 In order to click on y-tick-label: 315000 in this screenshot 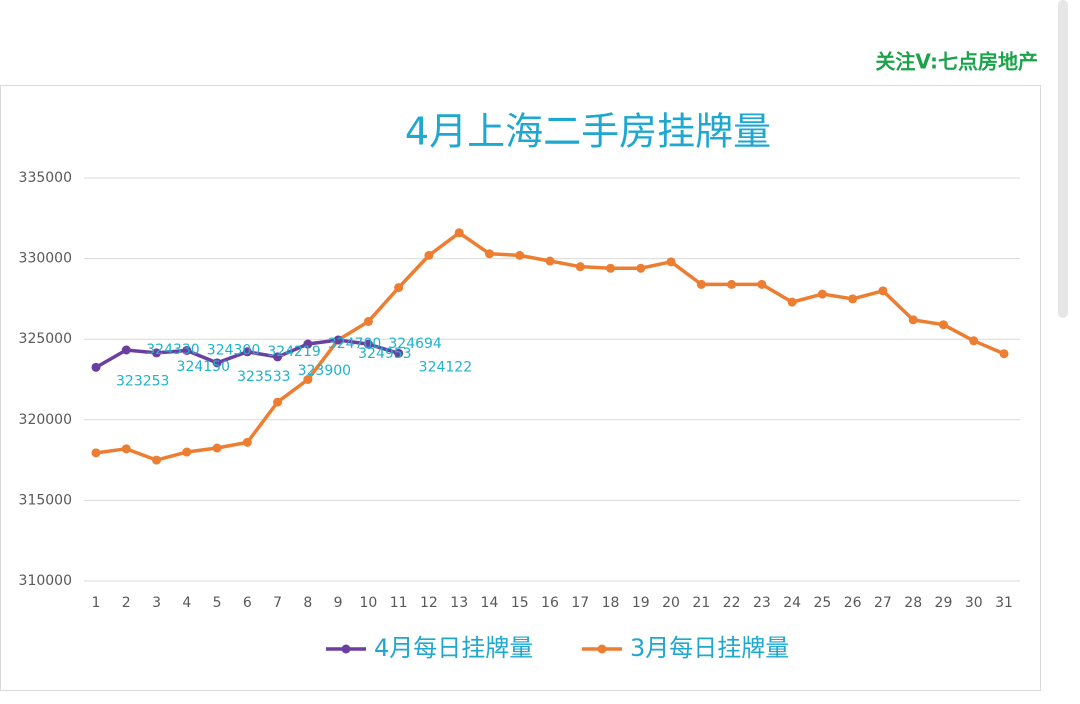, I will do `click(45, 500)`.